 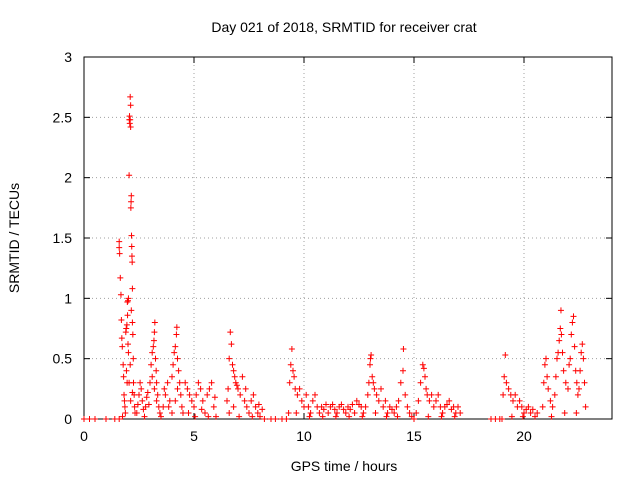 I want to click on x-tick-label: 10, so click(x=304, y=436).